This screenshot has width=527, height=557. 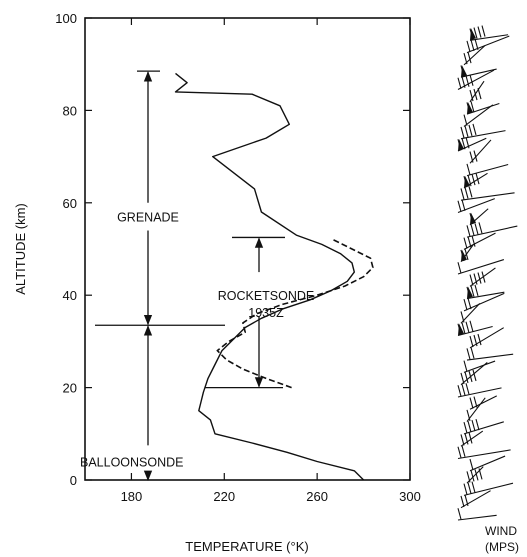 I want to click on y-tick-label: 40, so click(x=70, y=295).